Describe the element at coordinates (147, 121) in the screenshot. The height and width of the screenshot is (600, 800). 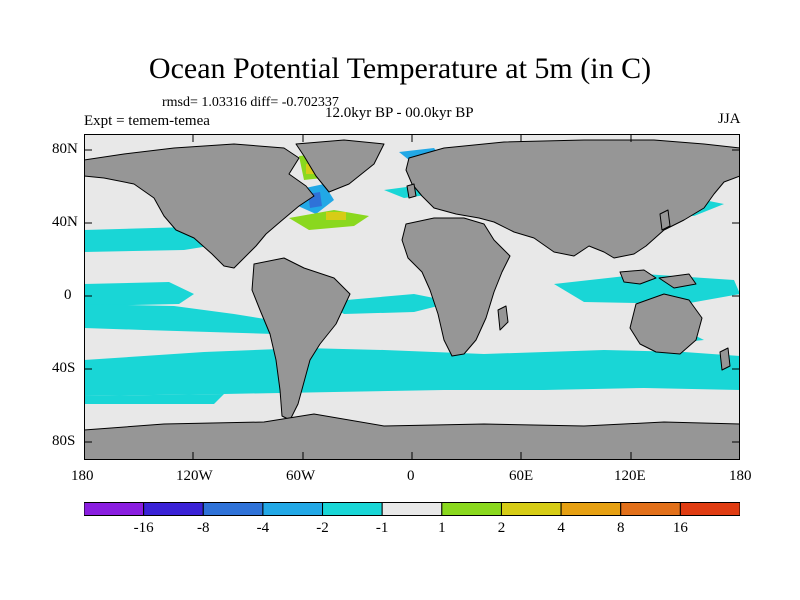
I see `experiment-label: Expt = temem-temea` at that location.